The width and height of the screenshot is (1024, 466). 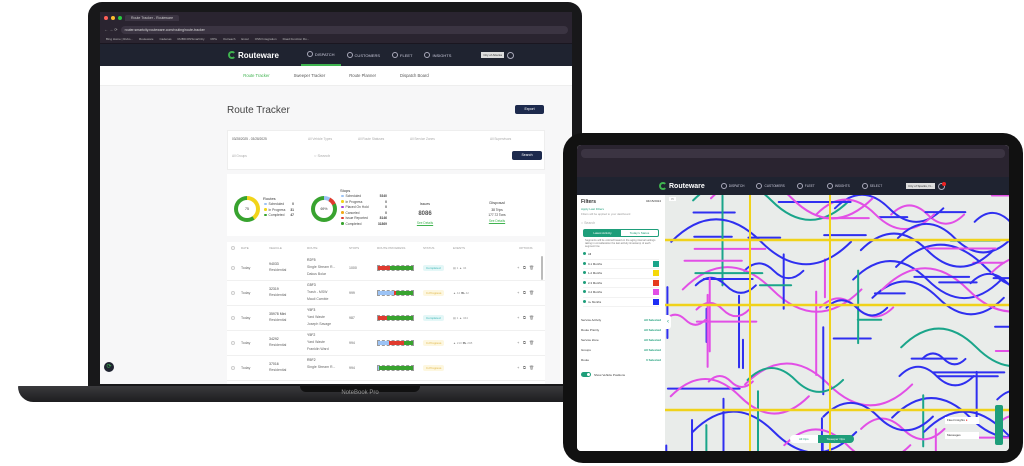 I want to click on row-route: R2F5, so click(x=311, y=260).